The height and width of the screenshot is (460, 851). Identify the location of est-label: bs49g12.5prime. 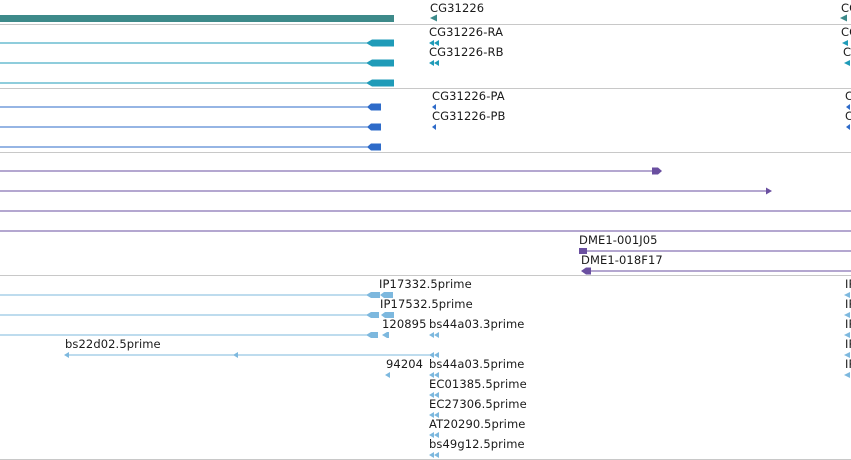
(477, 444).